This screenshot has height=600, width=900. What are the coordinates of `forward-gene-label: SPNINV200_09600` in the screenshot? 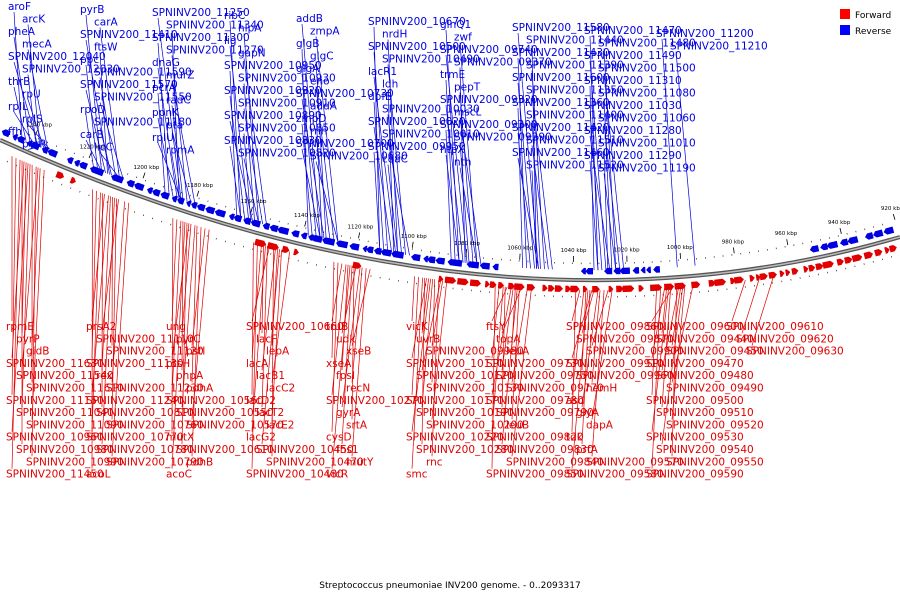 It's located at (695, 327).